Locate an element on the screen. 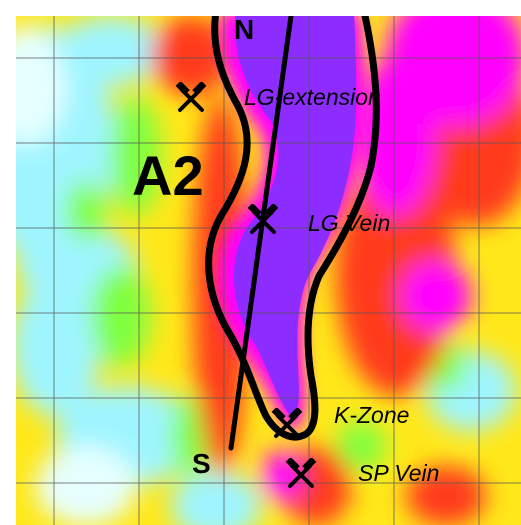  site-label-lg-extension: LG-extension is located at coordinates (312, 97).